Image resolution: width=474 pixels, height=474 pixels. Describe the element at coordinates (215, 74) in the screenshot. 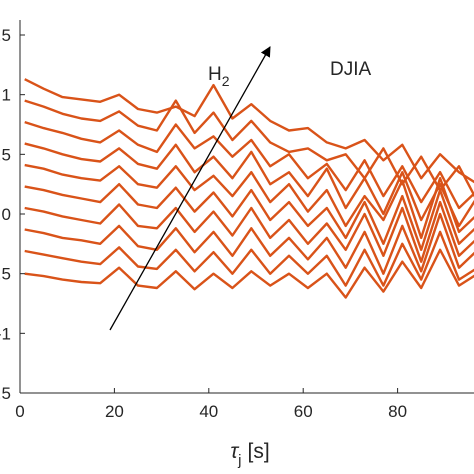

I see `annotation-text: H` at that location.